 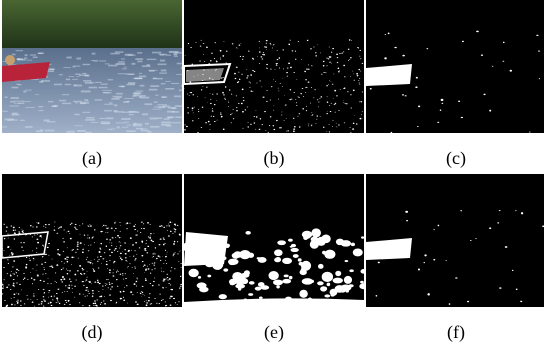 What do you see at coordinates (92, 66) in the screenshot?
I see `river-canoe-photo` at bounding box center [92, 66].